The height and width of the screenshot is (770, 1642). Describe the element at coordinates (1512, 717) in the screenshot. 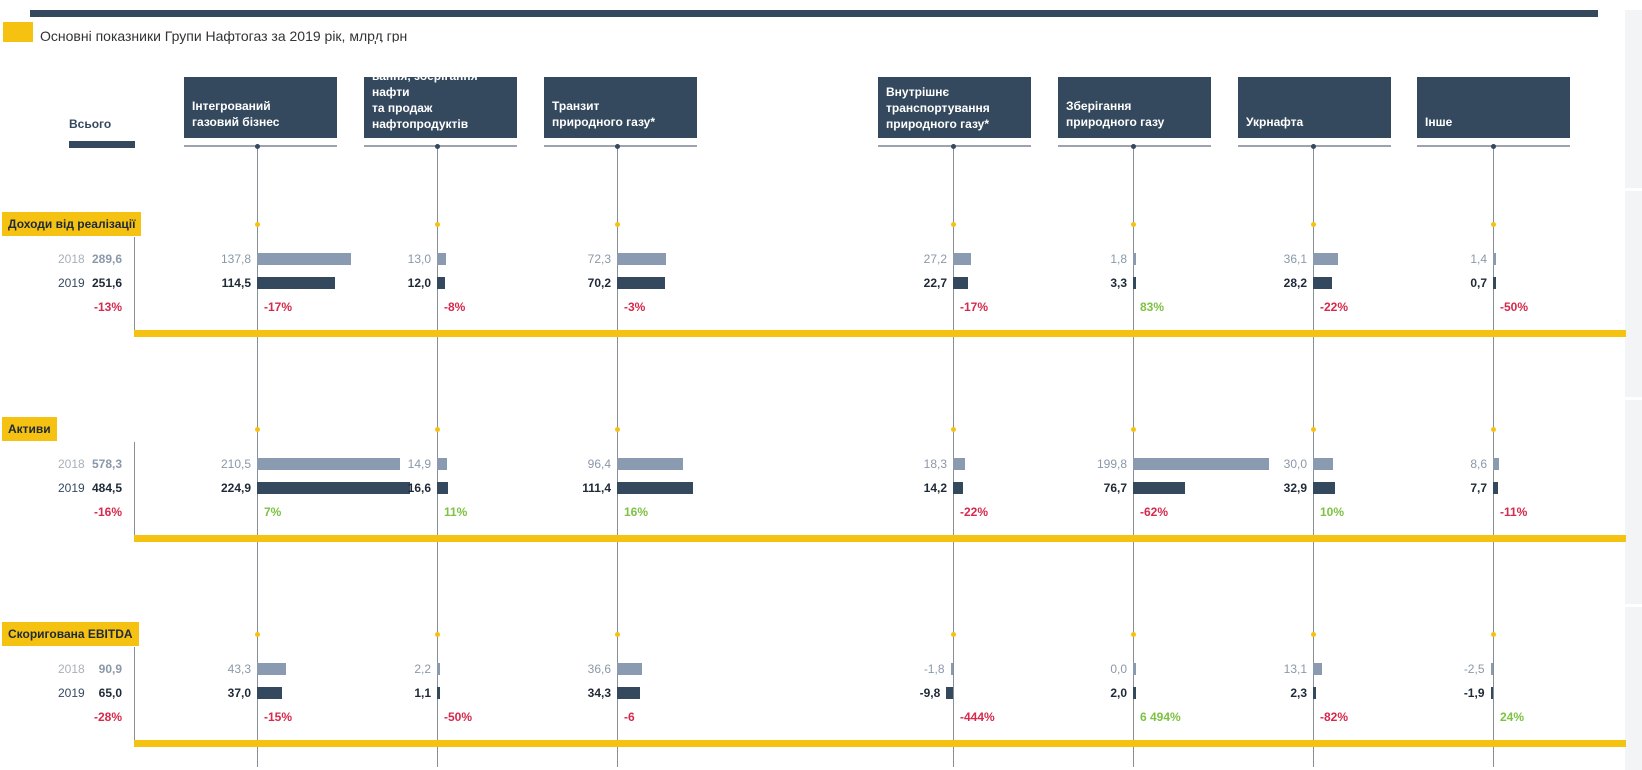

I see `change-percent: 24%` at that location.